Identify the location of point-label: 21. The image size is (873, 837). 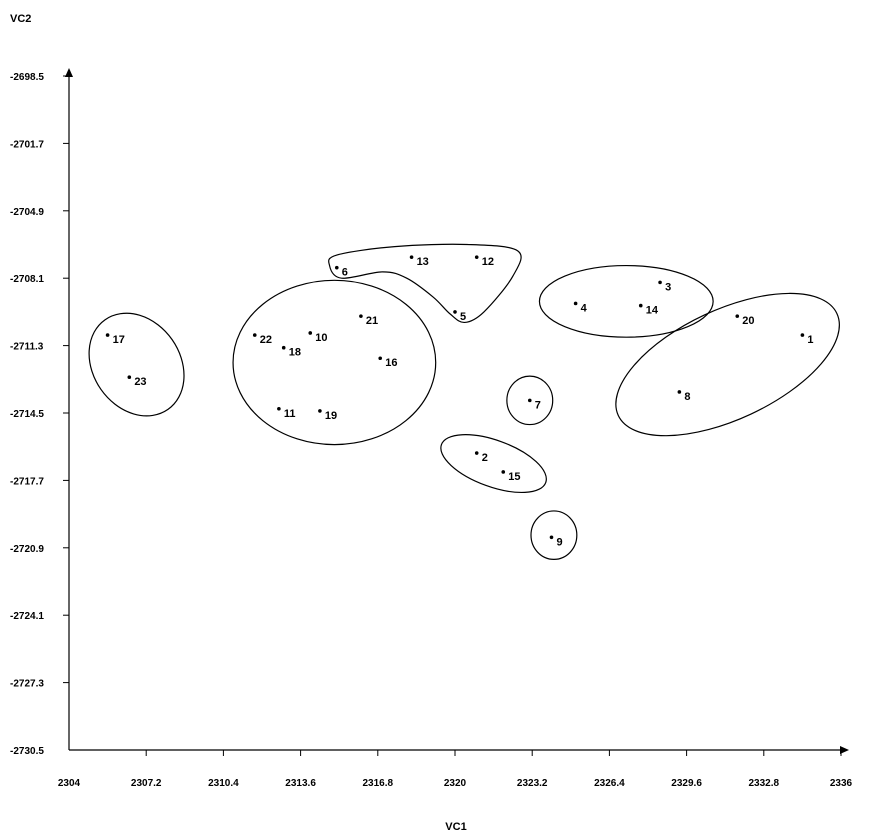
(372, 321).